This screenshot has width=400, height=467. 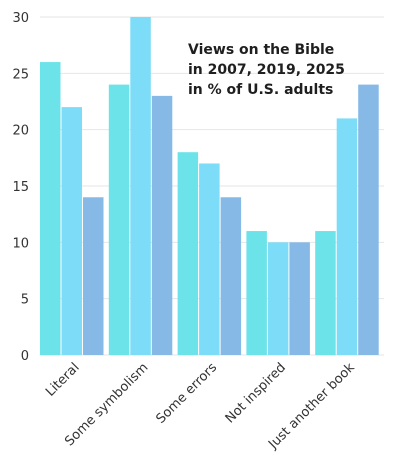 What do you see at coordinates (266, 70) in the screenshot?
I see `chart-title-line-2: in 2007, 2019, 2025` at bounding box center [266, 70].